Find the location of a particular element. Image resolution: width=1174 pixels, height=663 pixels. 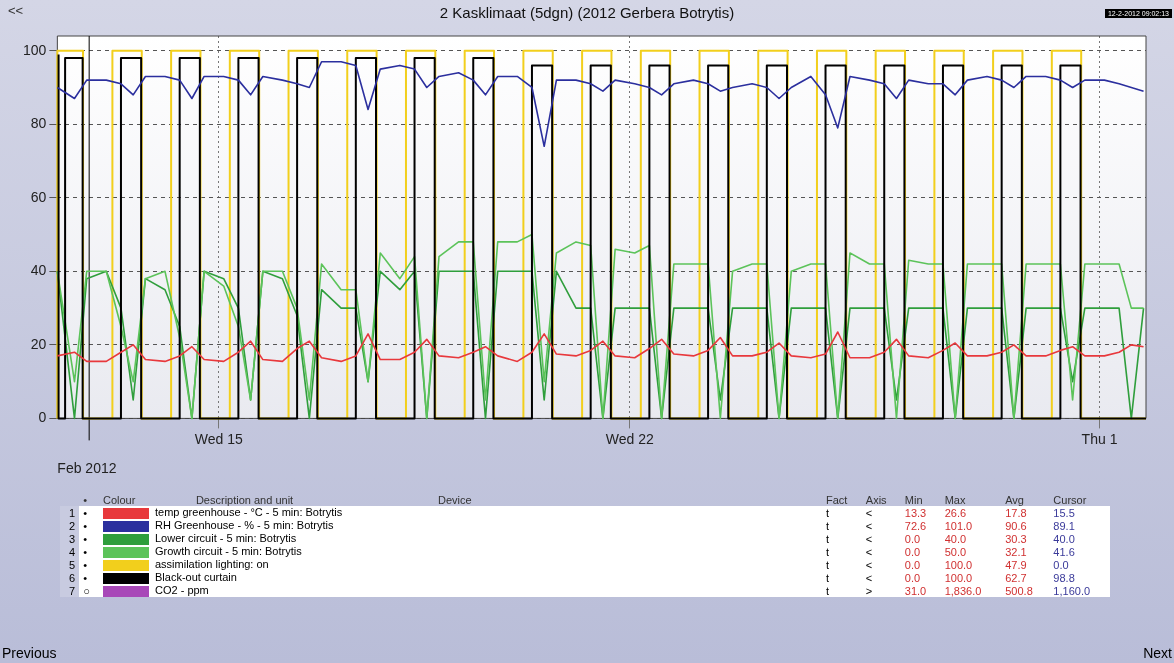

legend-label: Growth circuit - 5 min: Botrytis is located at coordinates (228, 551).